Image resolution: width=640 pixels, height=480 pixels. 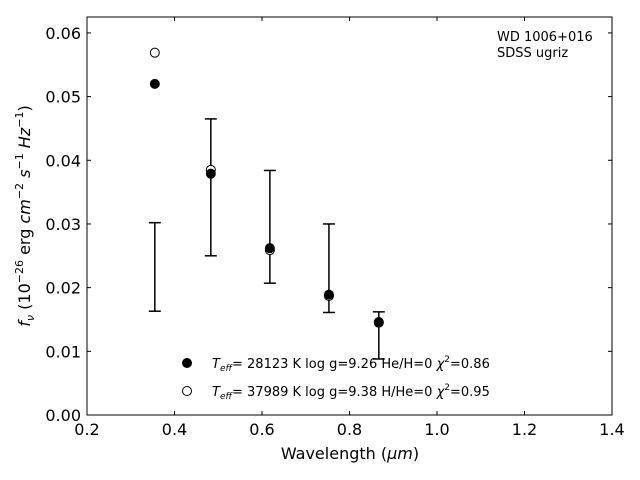 I want to click on x-tick-label: 0.4, so click(x=174, y=429).